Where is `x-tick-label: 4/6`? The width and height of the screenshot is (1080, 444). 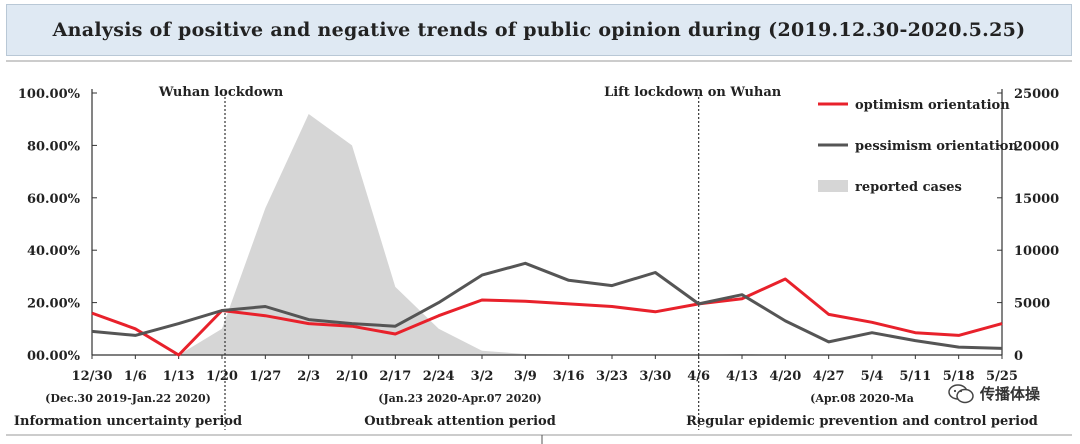
x-tick-label: 4/6 is located at coordinates (698, 376).